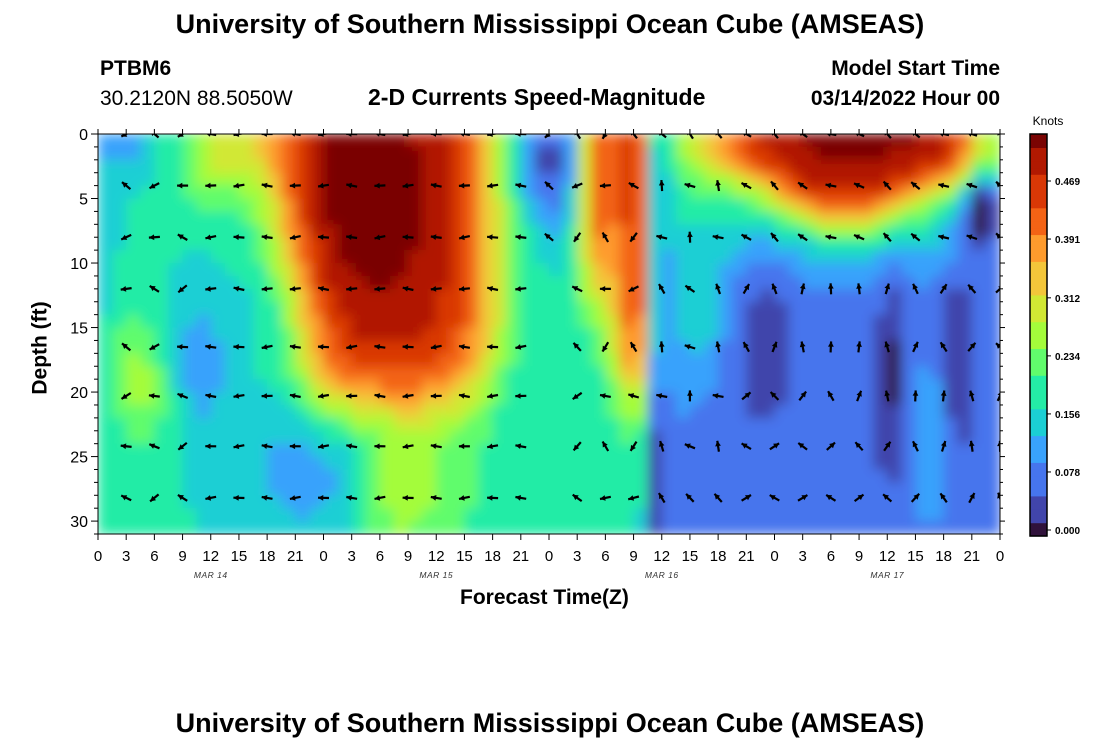  Describe the element at coordinates (323, 556) in the screenshot. I see `x-tick-label: 0` at that location.